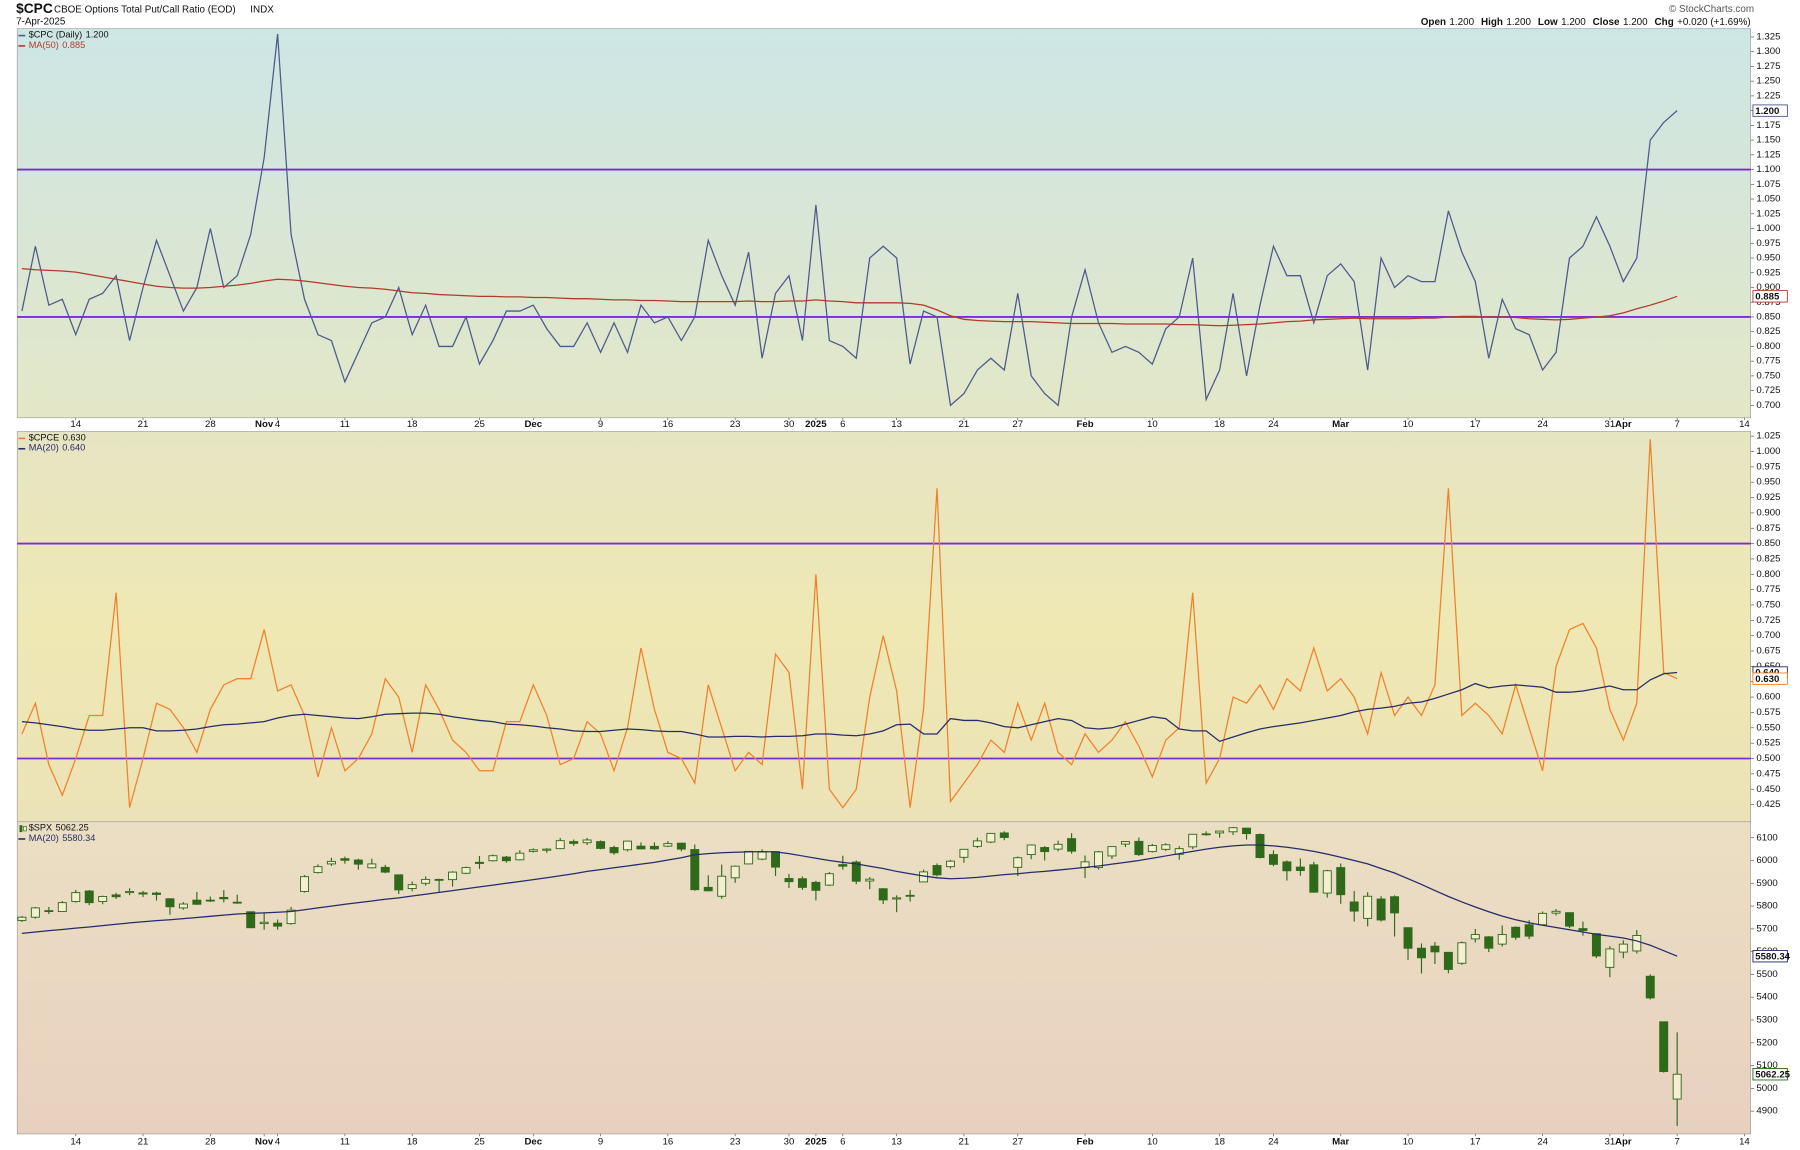  Describe the element at coordinates (1768, 589) in the screenshot. I see `y-tick-label: 0.775` at that location.